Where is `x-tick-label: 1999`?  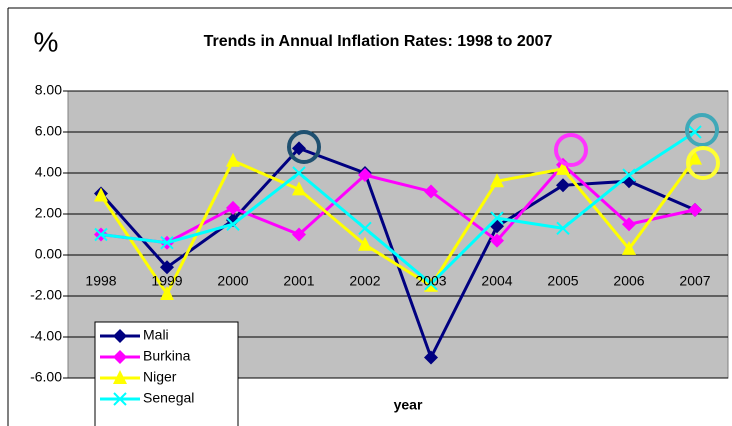
x-tick-label: 1999 is located at coordinates (166, 281).